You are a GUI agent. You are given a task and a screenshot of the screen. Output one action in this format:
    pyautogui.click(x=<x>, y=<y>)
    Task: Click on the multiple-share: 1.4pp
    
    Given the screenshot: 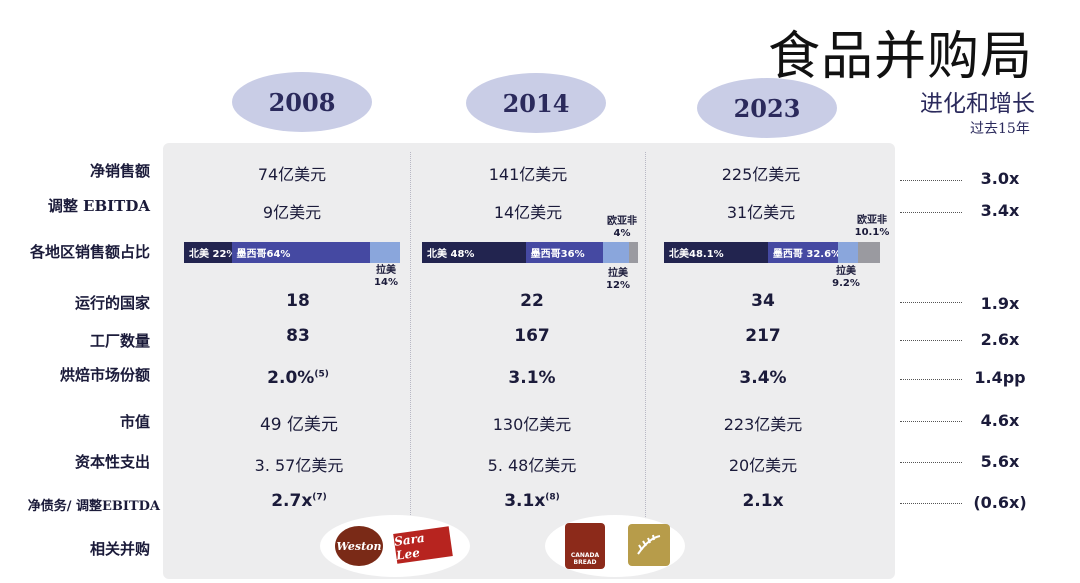 What is the action you would take?
    pyautogui.click(x=1000, y=377)
    